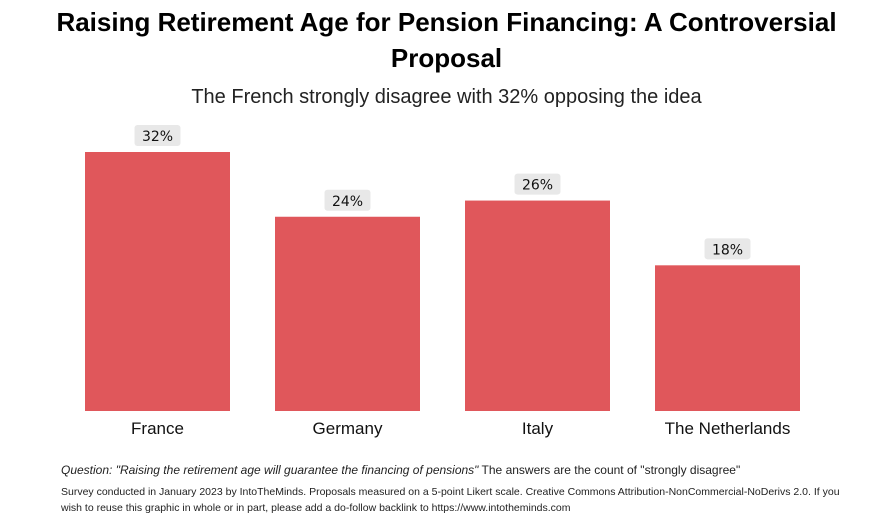  I want to click on bar-italy, so click(537, 305).